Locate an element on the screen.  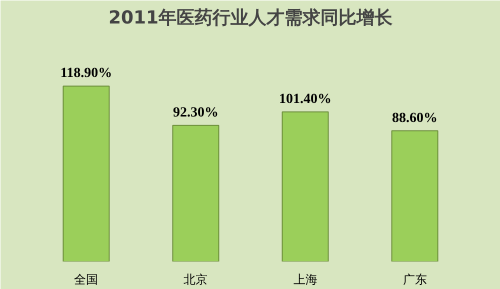
data-label: 118.90% is located at coordinates (86, 74).